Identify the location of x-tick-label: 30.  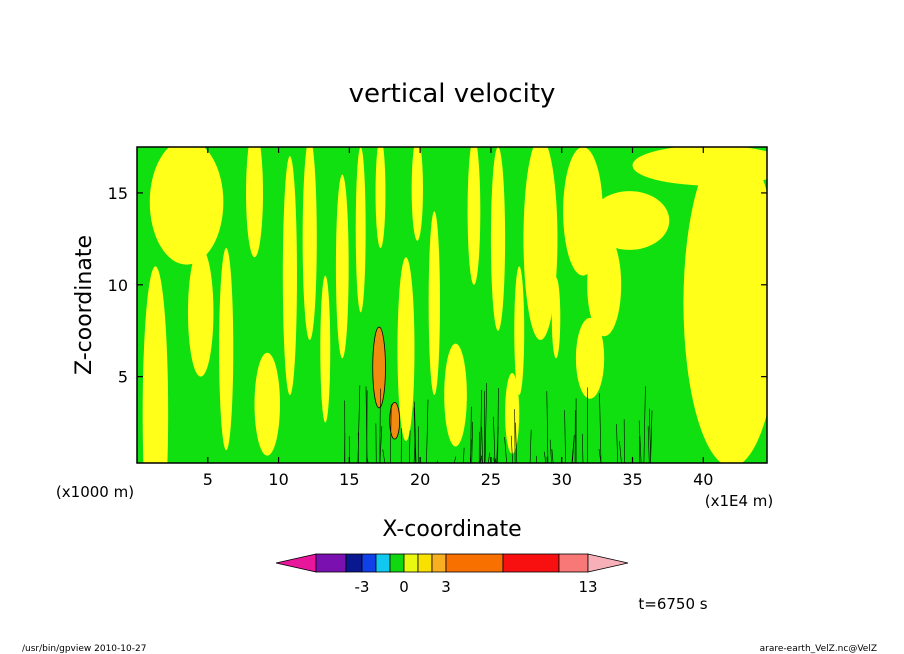
(562, 479).